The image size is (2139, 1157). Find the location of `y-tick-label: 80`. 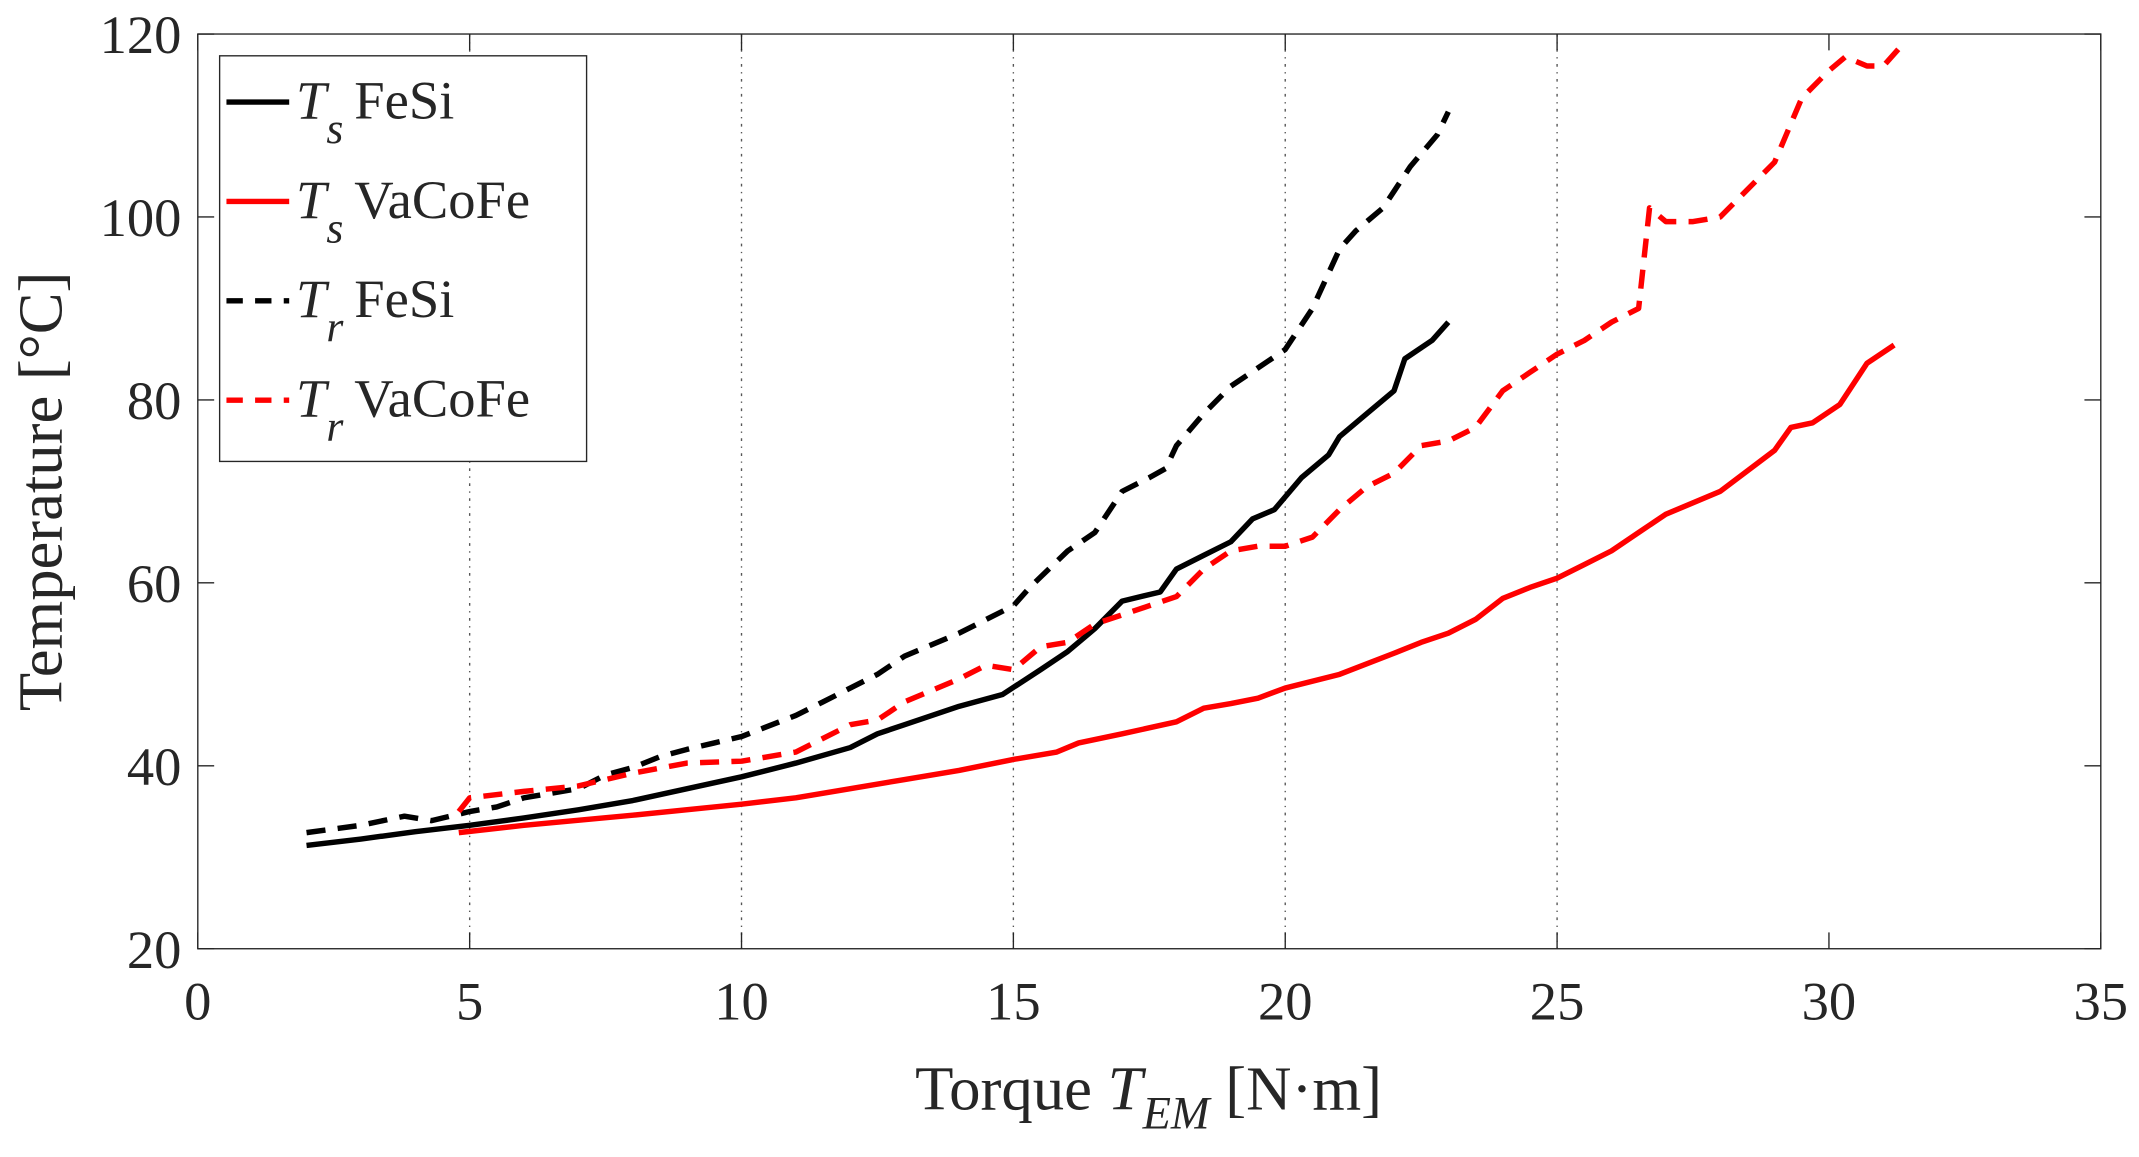

y-tick-label: 80 is located at coordinates (154, 400).